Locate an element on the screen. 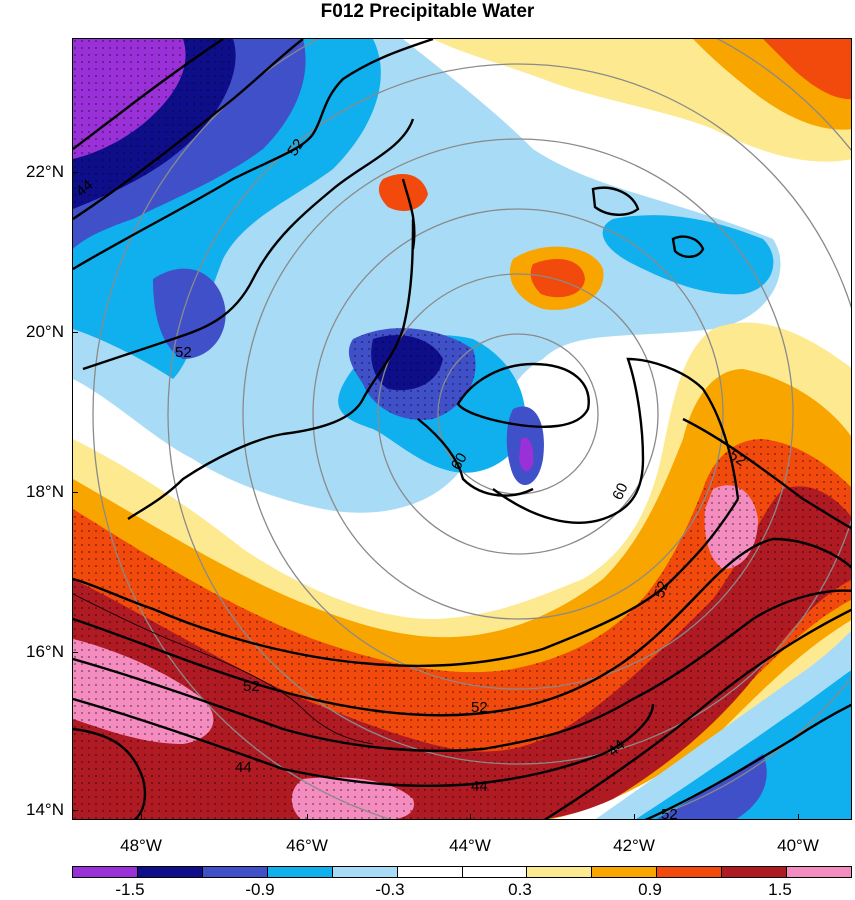 The image size is (855, 900). purple-region is located at coordinates (526, 454).